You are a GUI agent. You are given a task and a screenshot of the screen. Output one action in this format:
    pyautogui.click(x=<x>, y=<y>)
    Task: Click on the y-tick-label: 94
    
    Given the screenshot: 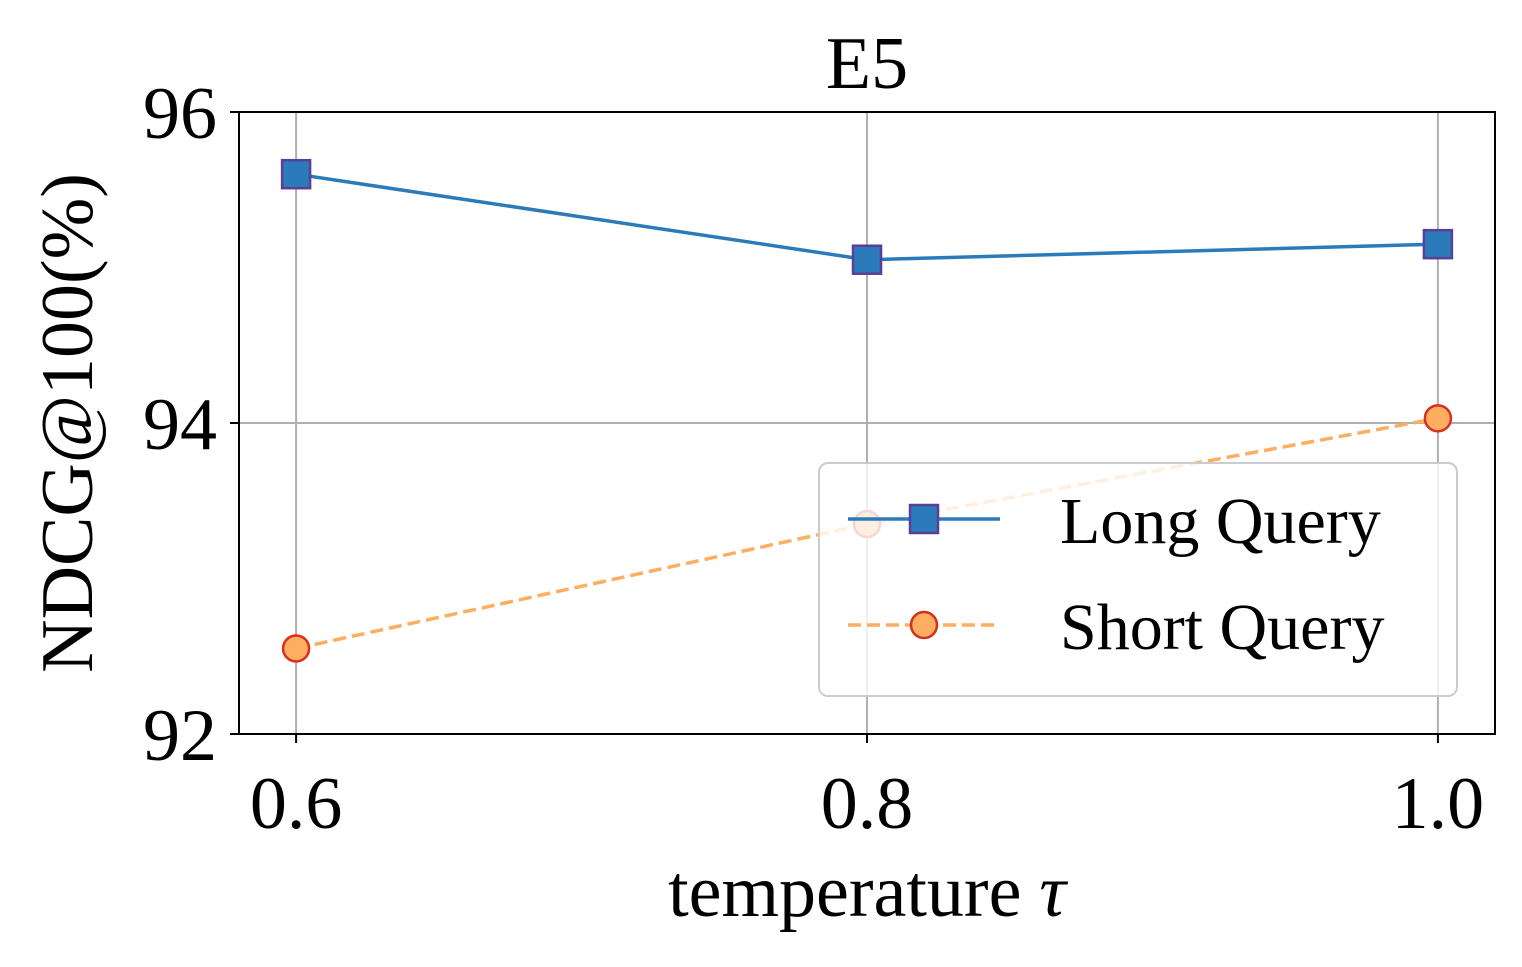 What is the action you would take?
    pyautogui.click(x=180, y=425)
    